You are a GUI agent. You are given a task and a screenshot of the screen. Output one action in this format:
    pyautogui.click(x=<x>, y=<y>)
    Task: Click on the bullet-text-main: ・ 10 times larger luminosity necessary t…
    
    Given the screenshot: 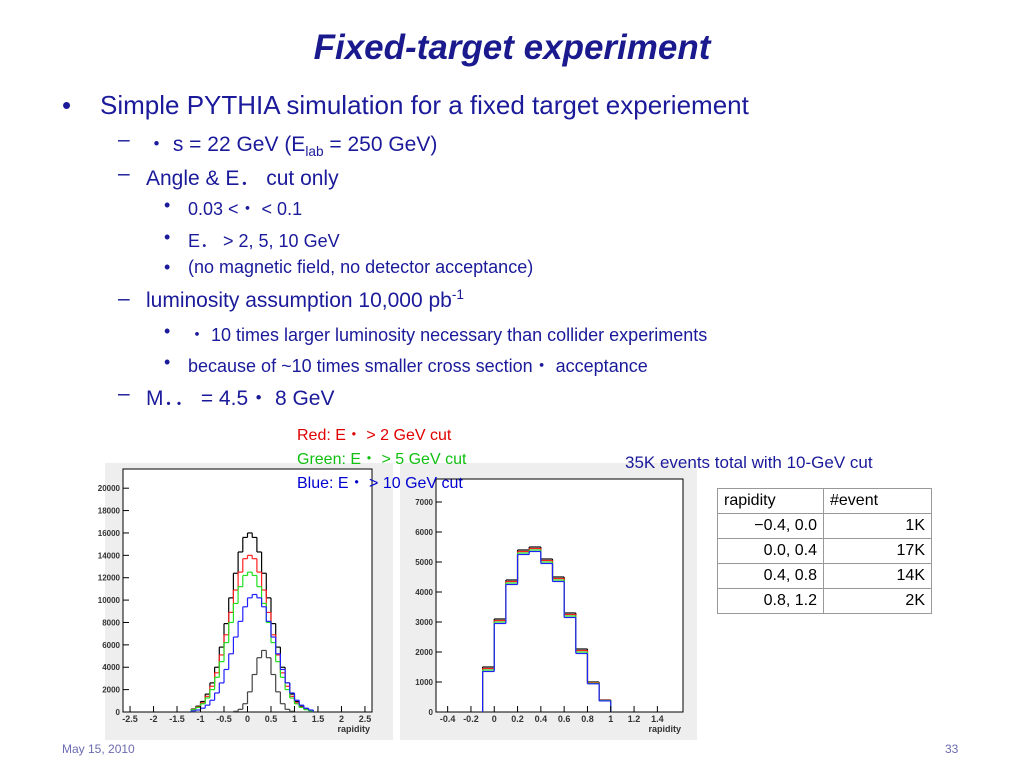 What is the action you would take?
    pyautogui.click(x=448, y=335)
    